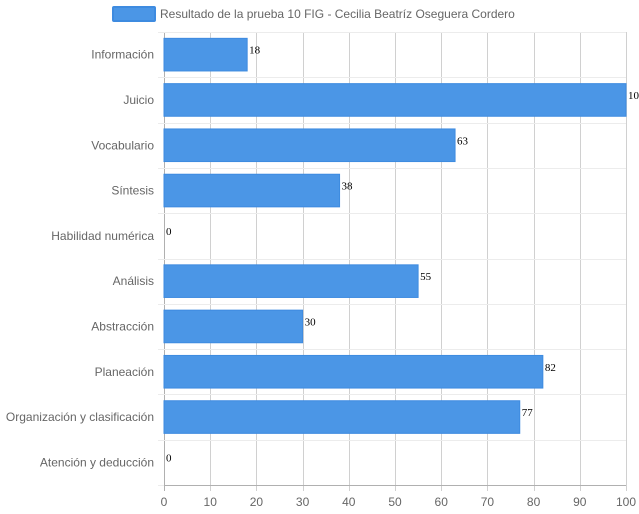 The image size is (639, 514). What do you see at coordinates (122, 145) in the screenshot?
I see `category-label: Vocabulario` at bounding box center [122, 145].